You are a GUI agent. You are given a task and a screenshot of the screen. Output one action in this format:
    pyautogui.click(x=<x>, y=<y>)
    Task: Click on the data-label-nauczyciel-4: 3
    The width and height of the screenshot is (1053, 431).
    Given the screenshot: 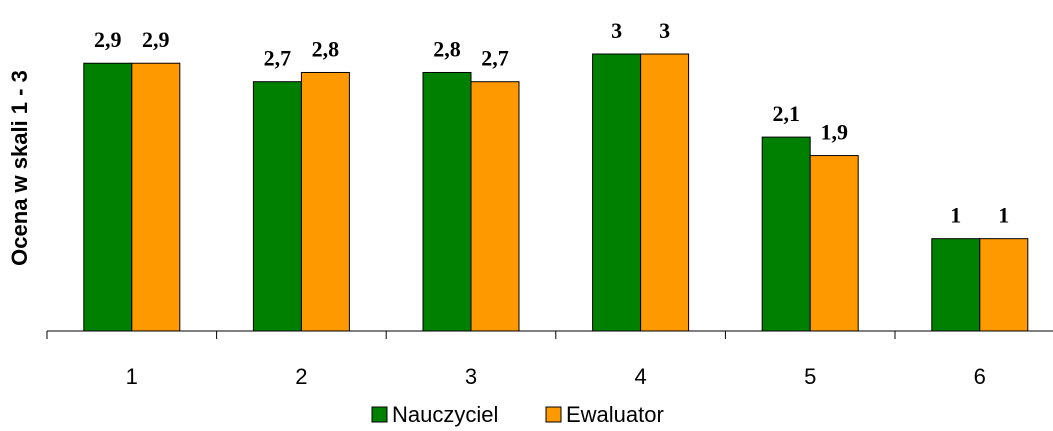 What is the action you would take?
    pyautogui.click(x=616, y=30)
    